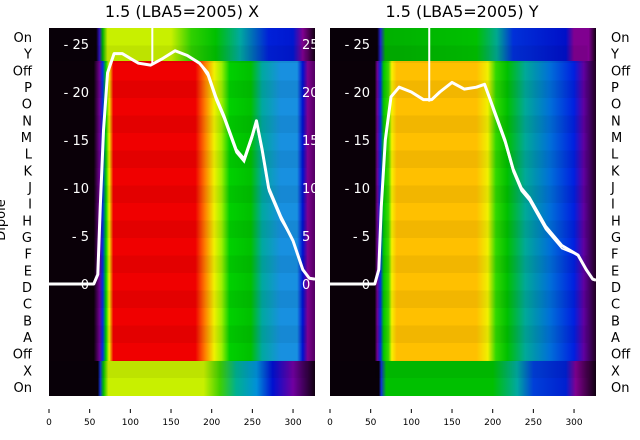  I want to click on x-tick-label: 0, so click(330, 423).